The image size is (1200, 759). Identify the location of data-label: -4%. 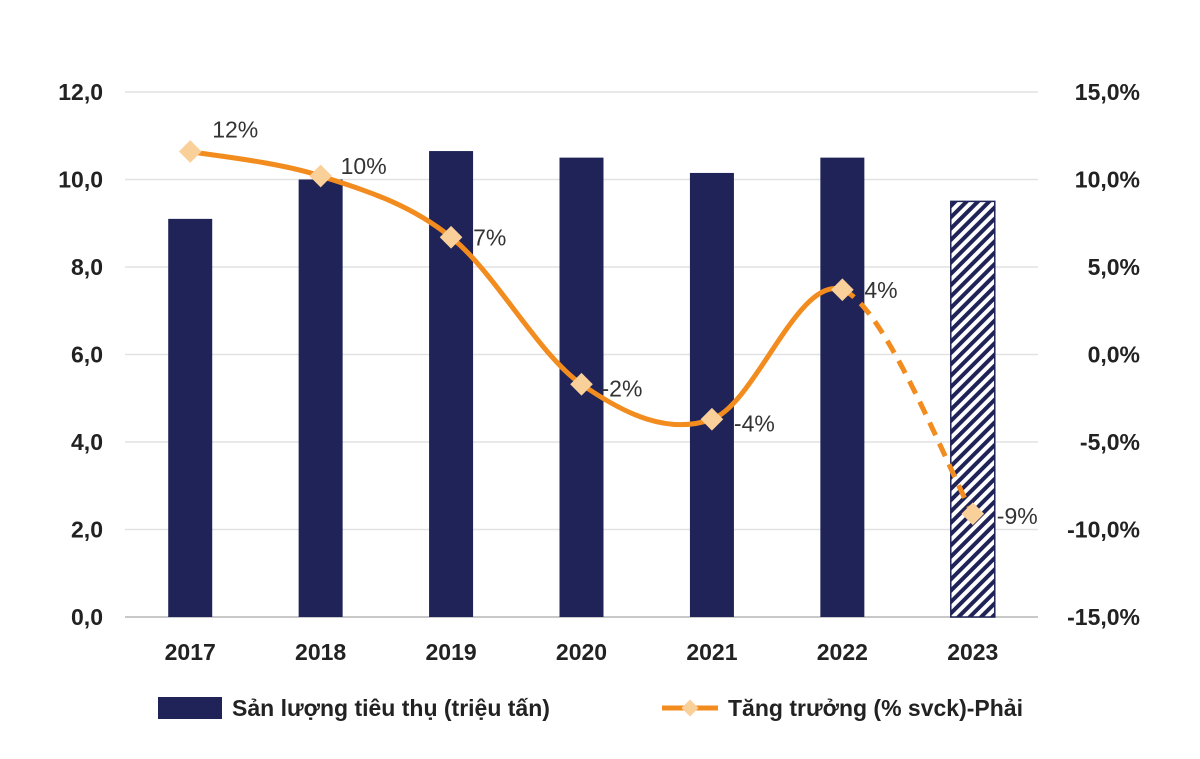
(754, 423).